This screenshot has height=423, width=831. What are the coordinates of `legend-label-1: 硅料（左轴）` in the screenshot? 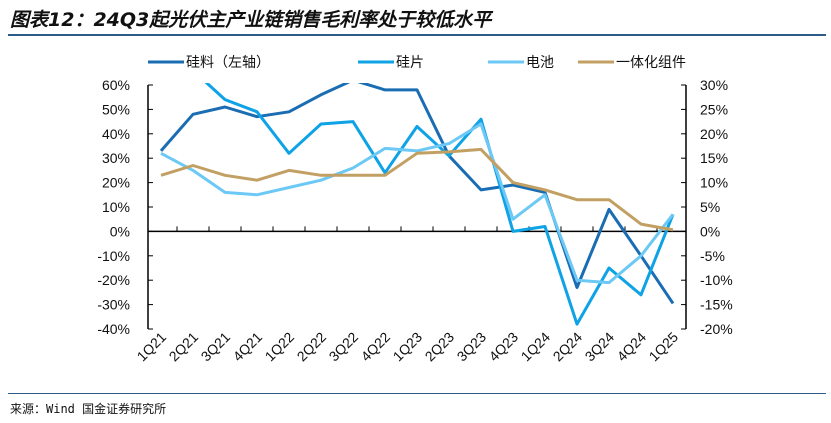 It's located at (228, 62).